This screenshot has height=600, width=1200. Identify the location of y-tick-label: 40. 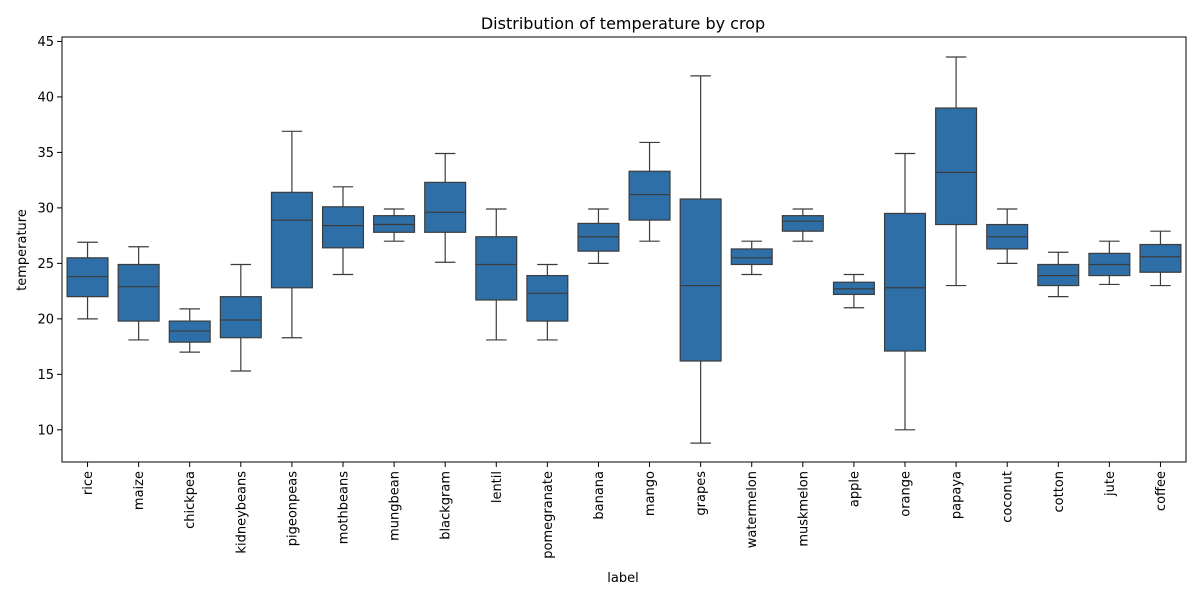
(45, 97).